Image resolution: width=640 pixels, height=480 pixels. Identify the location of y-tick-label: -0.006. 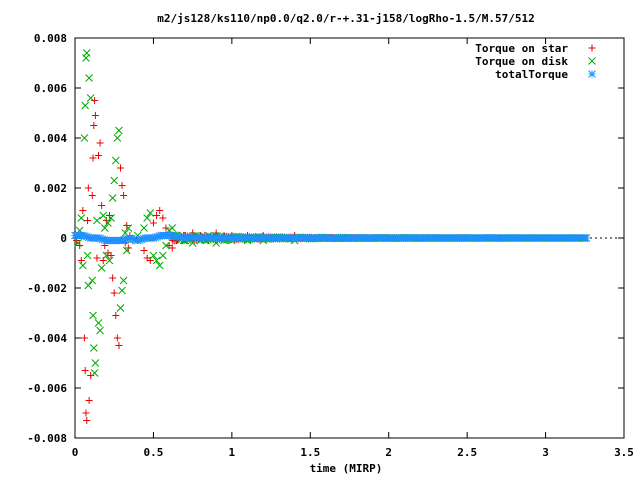
(47, 388).